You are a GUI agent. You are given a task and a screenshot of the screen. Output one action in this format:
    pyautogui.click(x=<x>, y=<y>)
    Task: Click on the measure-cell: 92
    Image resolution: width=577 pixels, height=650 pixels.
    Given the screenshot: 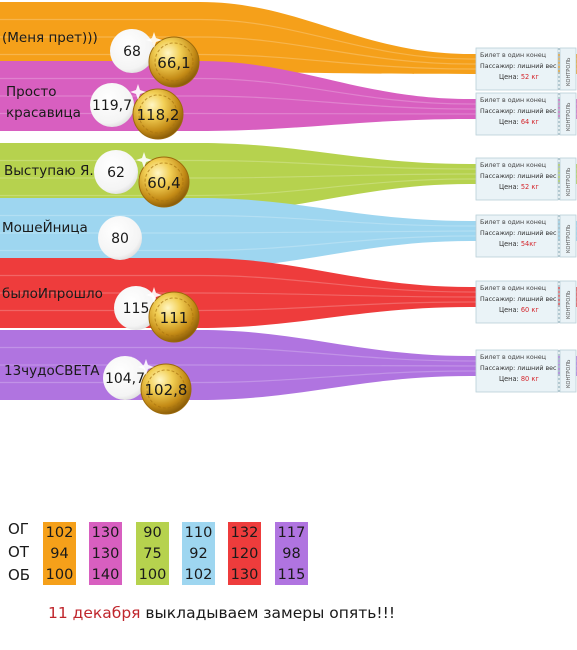 What is the action you would take?
    pyautogui.click(x=198, y=553)
    